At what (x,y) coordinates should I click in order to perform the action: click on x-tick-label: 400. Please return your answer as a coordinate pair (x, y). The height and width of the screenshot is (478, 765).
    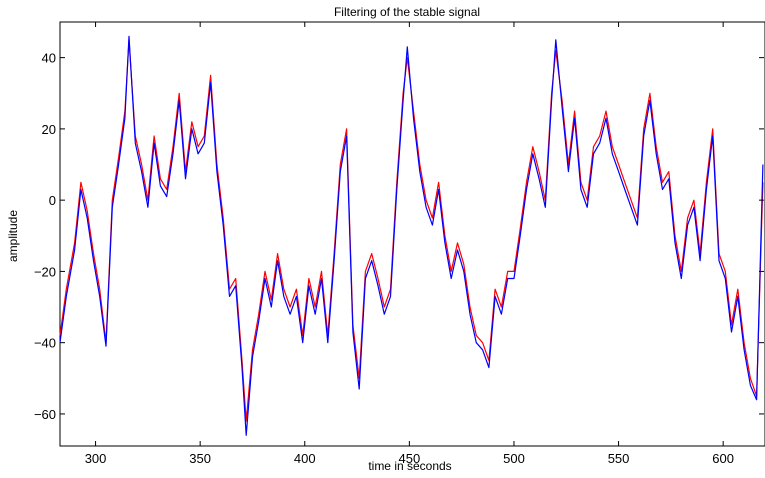
    Looking at the image, I should click on (305, 458).